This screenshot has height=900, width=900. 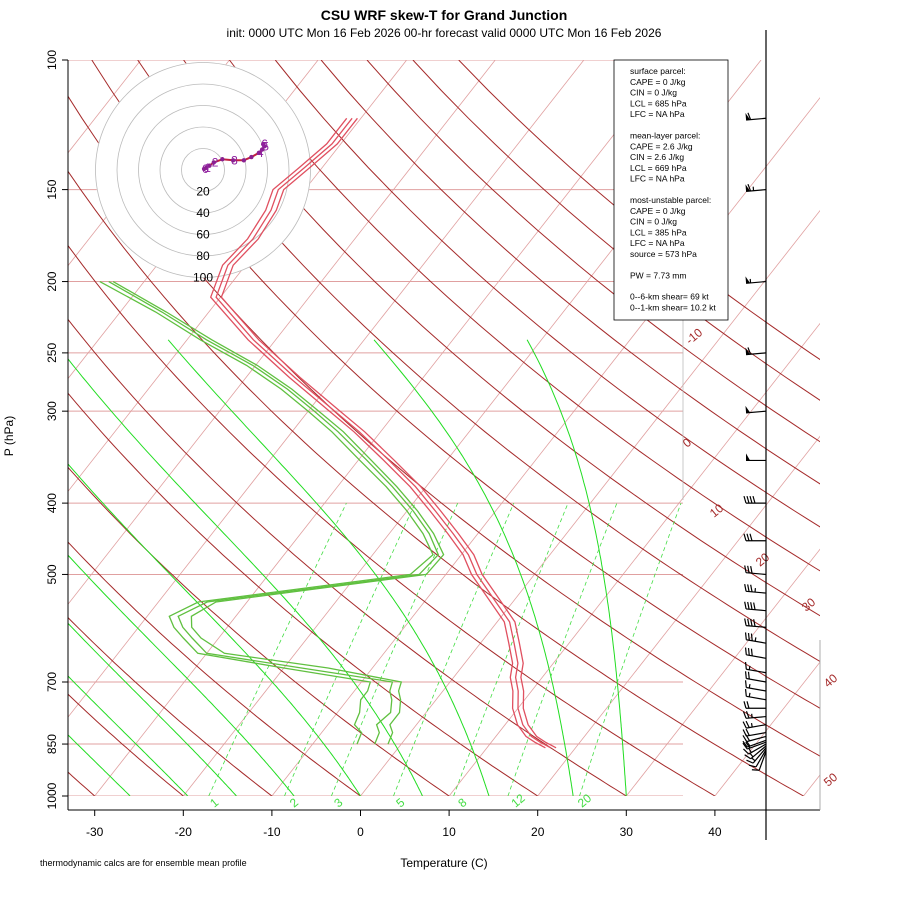 What do you see at coordinates (272, 832) in the screenshot?
I see `temperature-tick-label: -10` at bounding box center [272, 832].